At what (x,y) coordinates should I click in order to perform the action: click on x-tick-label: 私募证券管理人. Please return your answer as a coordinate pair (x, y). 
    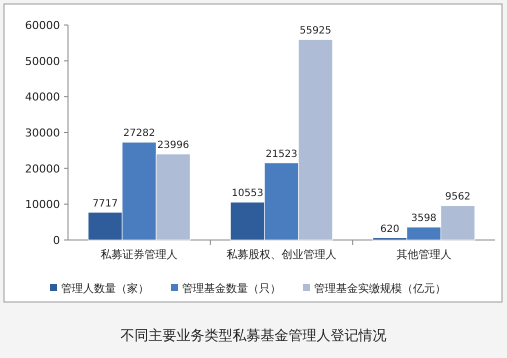
    Looking at the image, I should click on (139, 254).